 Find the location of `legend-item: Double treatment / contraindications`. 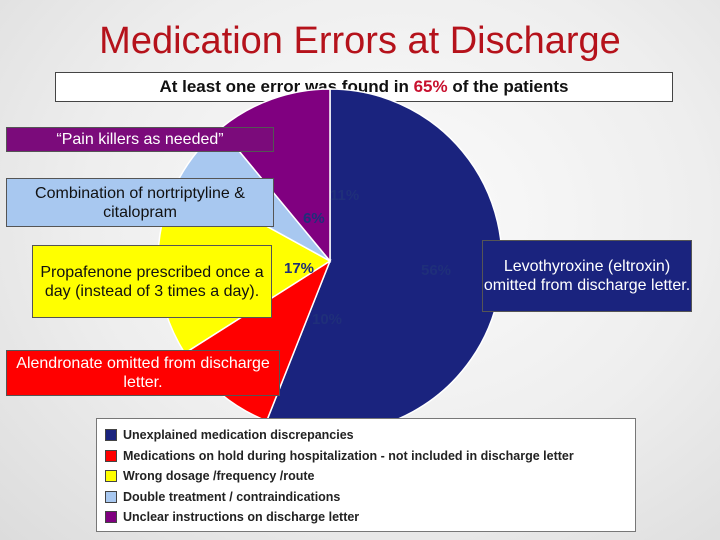

legend-item: Double treatment / contraindications is located at coordinates (366, 497).